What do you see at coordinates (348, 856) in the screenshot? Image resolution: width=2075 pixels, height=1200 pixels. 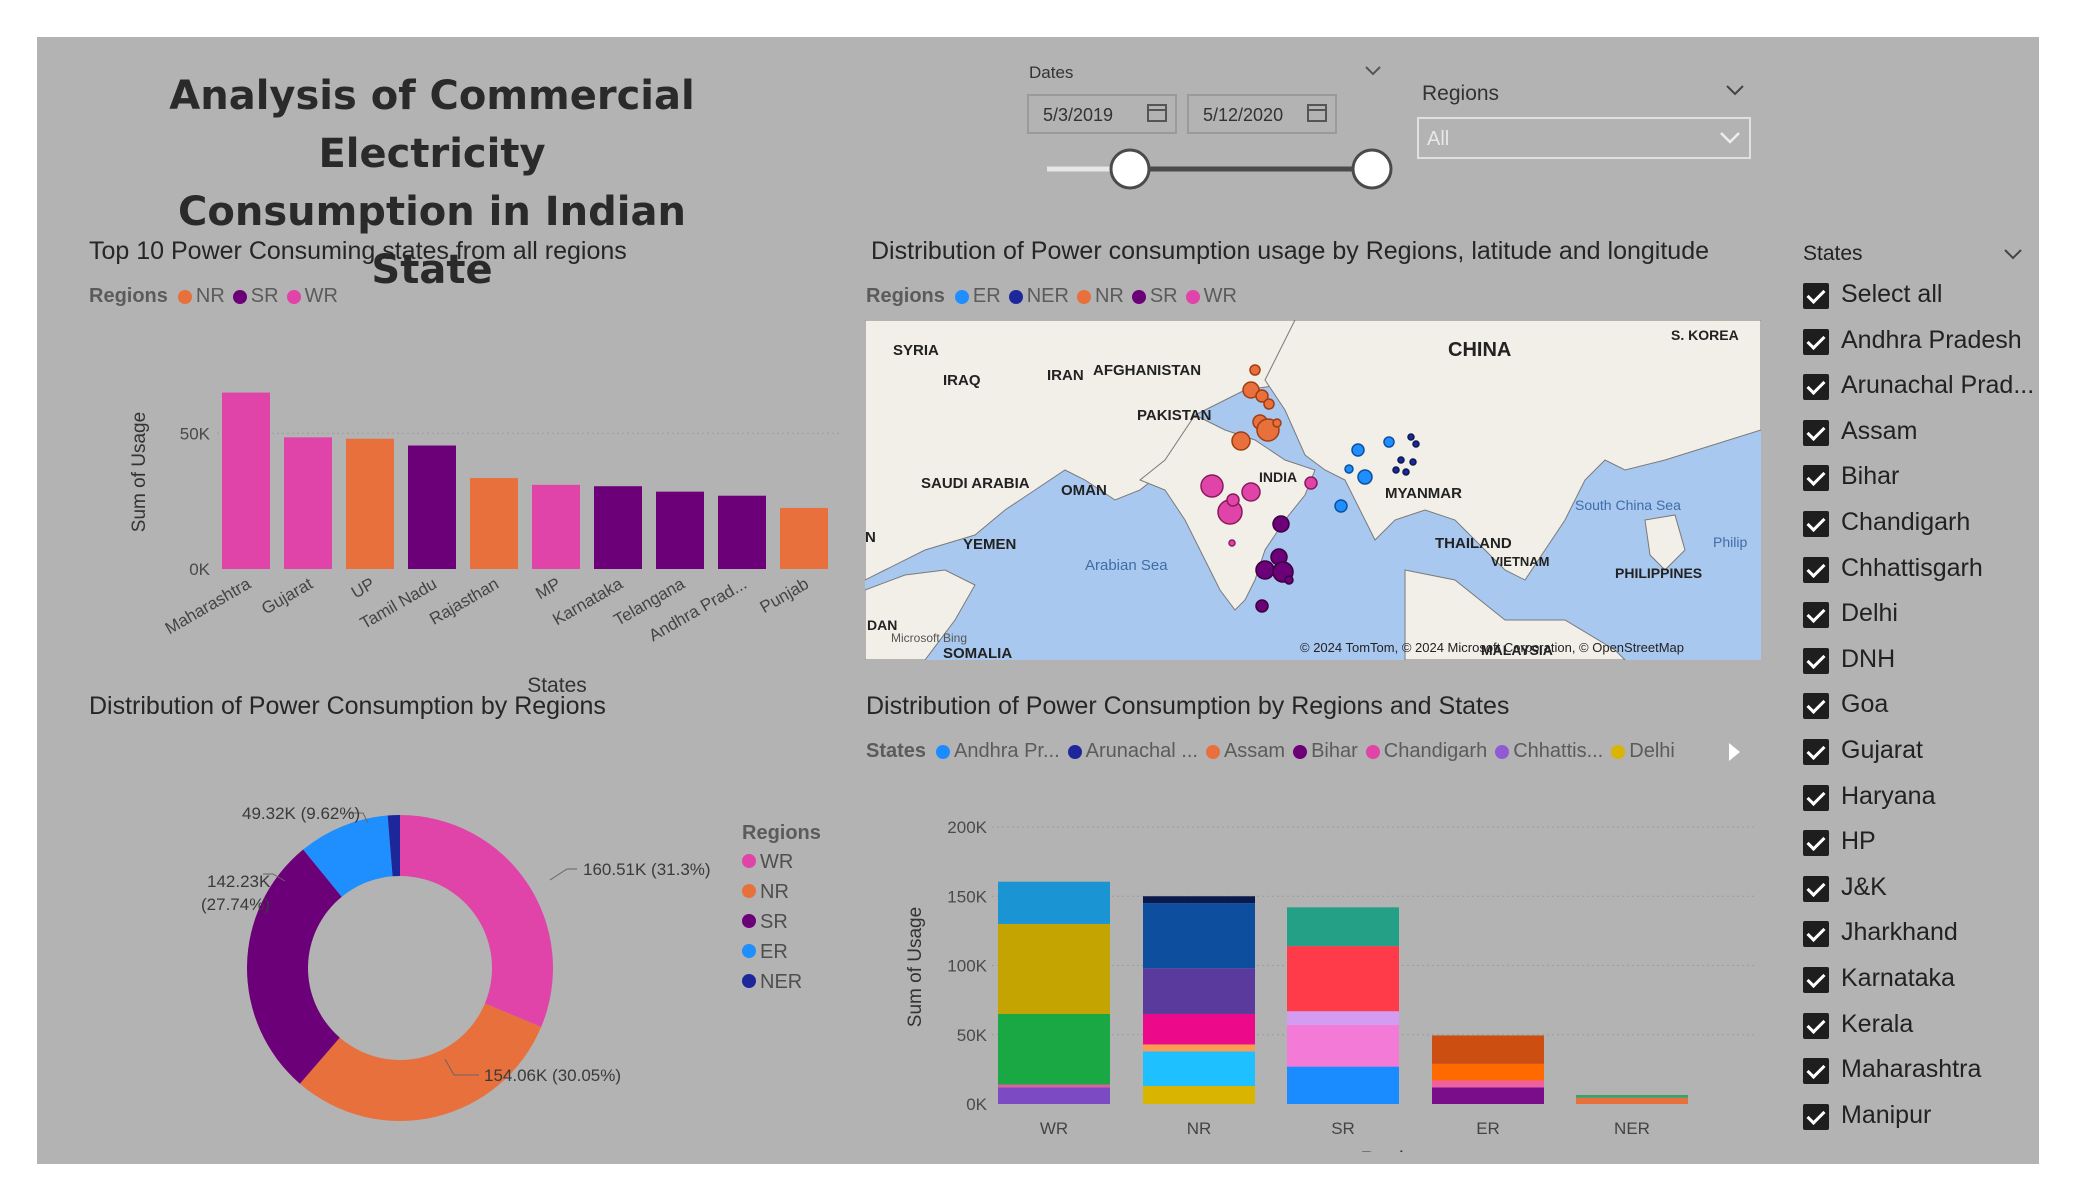 I see `donut-slice-er` at bounding box center [348, 856].